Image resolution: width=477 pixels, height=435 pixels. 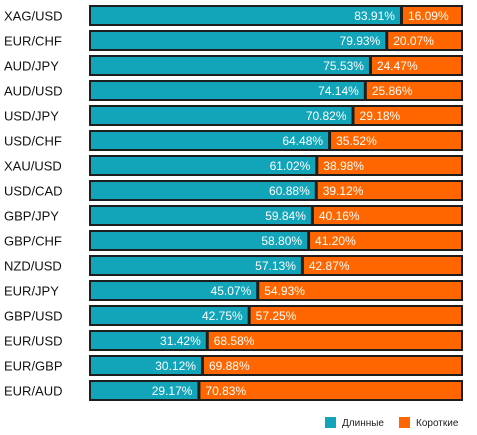 I want to click on bar-row: GBP/CHF 58.80% 41.20%, so click(x=233, y=240).